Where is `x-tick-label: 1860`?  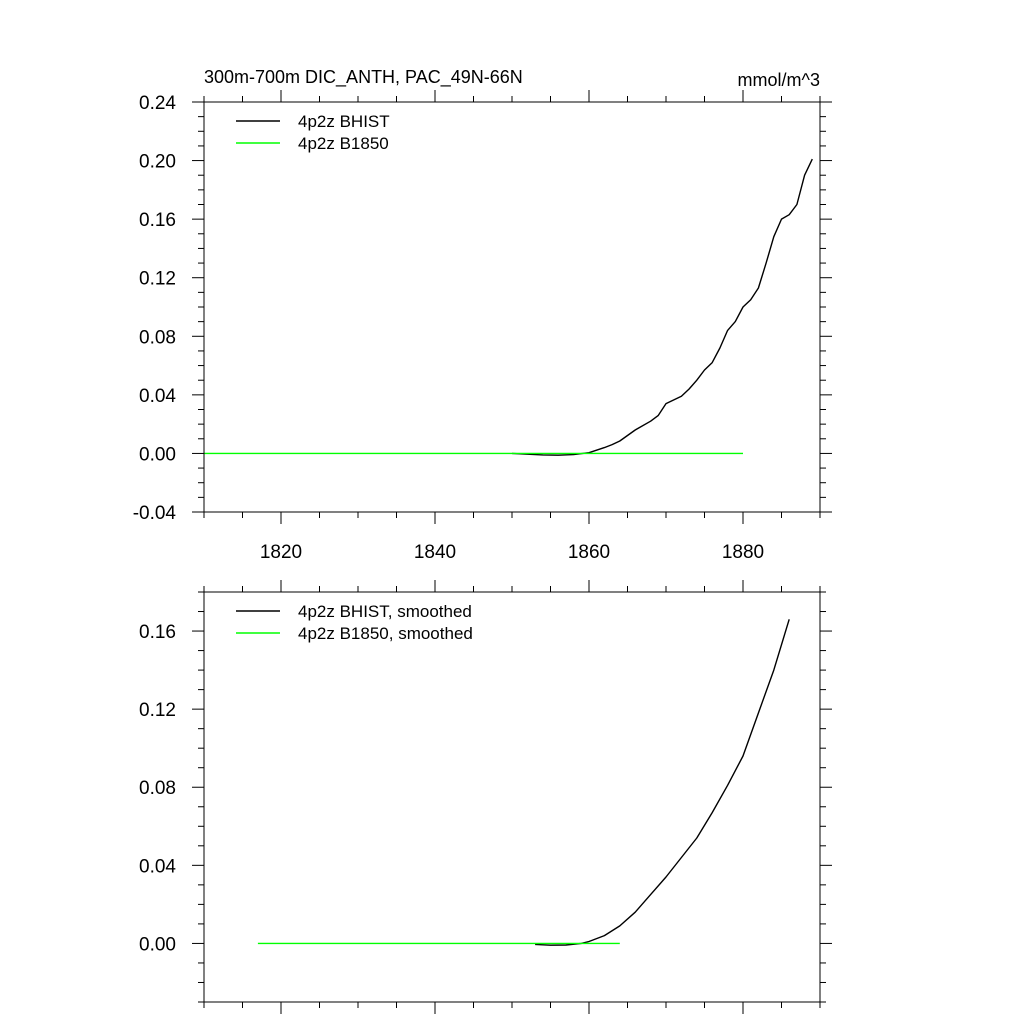 x-tick-label: 1860 is located at coordinates (589, 552).